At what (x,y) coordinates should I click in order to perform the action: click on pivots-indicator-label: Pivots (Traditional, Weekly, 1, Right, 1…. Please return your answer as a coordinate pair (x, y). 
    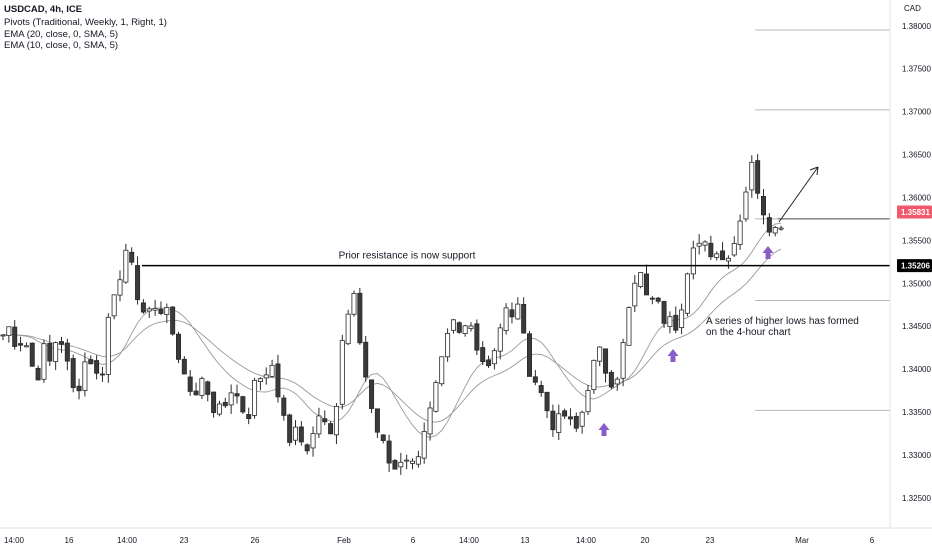
    Looking at the image, I should click on (85, 22).